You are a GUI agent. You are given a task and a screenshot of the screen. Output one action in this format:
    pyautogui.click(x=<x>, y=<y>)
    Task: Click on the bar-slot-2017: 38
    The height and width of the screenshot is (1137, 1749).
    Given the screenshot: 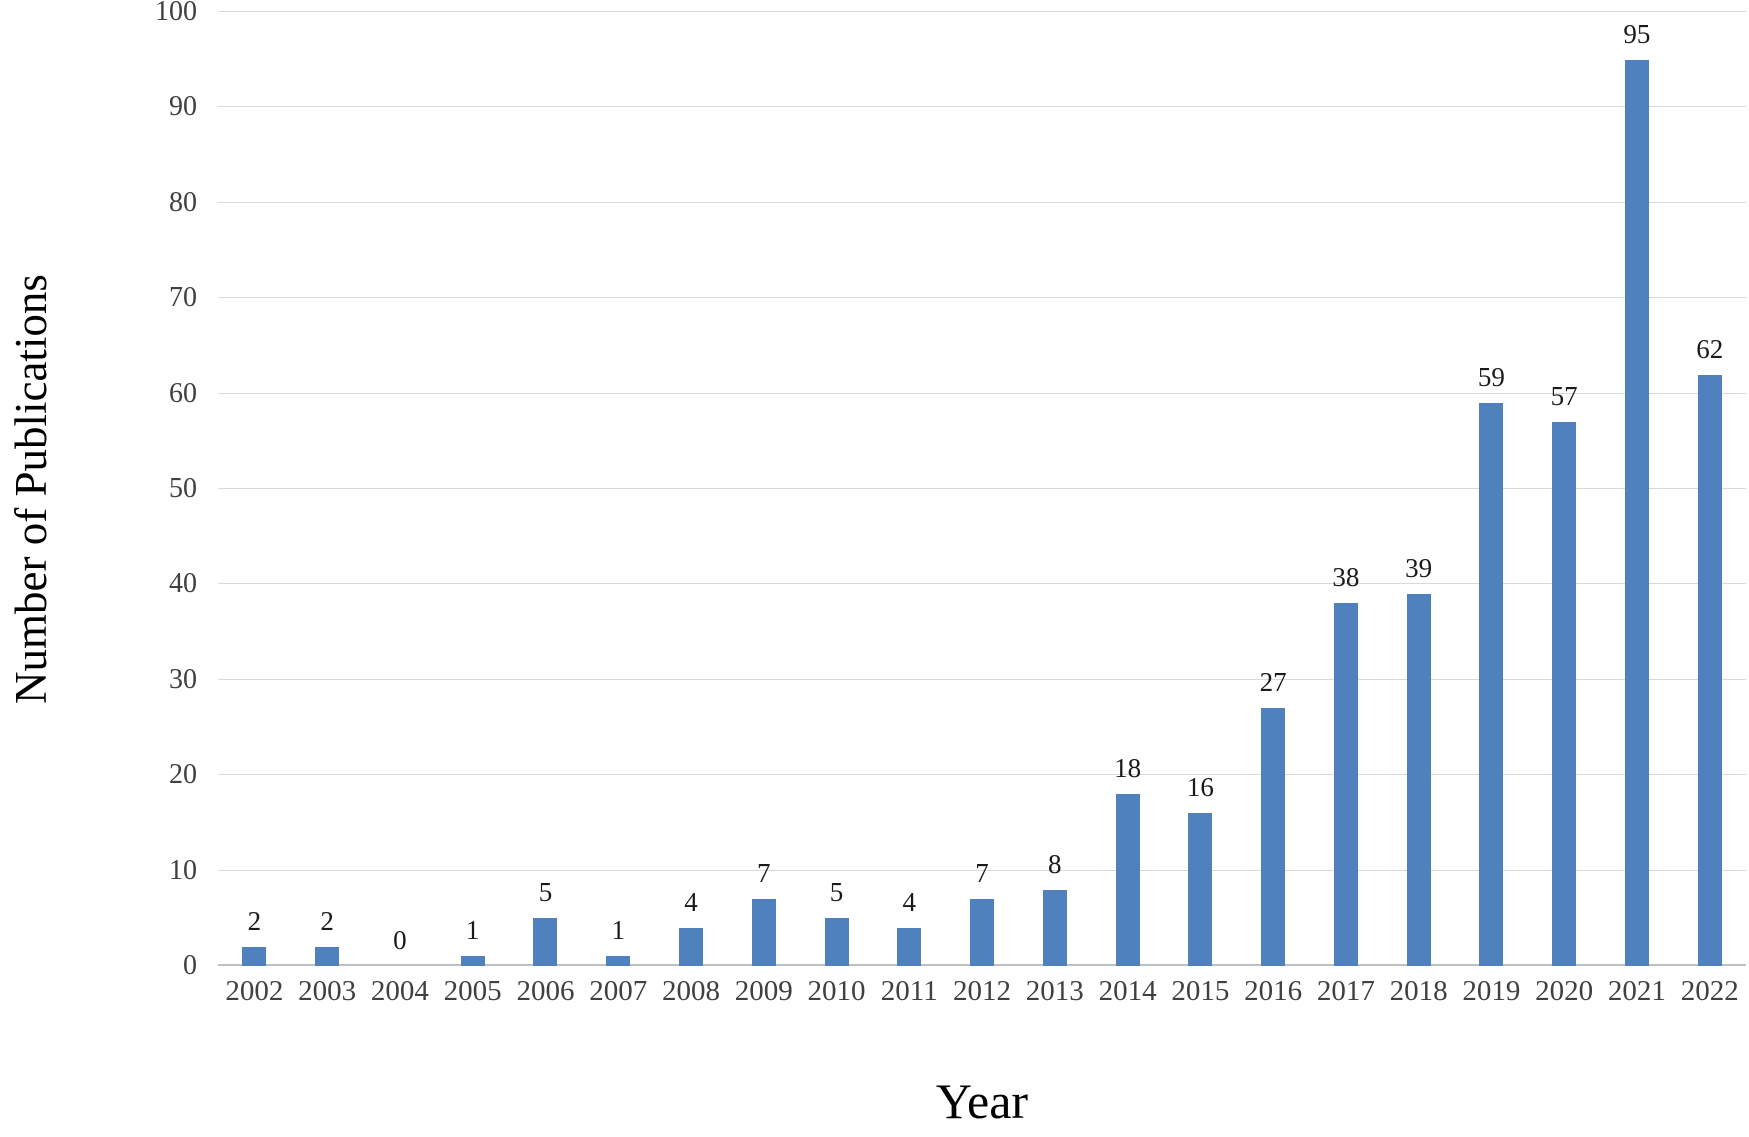 What is the action you would take?
    pyautogui.click(x=1345, y=489)
    